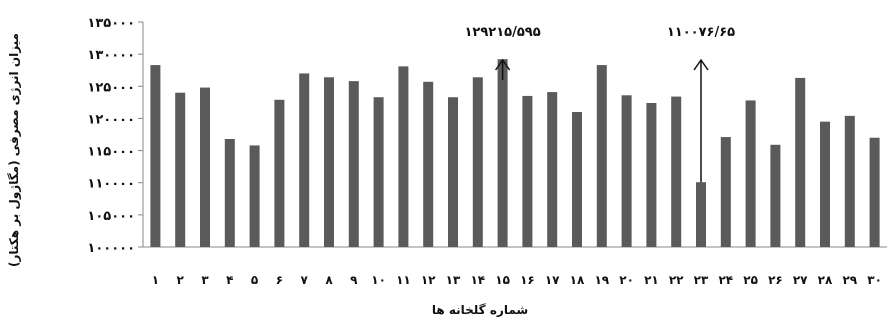 This screenshot has width=893, height=321. I want to click on x-tick-label: ۱۲, so click(428, 280).